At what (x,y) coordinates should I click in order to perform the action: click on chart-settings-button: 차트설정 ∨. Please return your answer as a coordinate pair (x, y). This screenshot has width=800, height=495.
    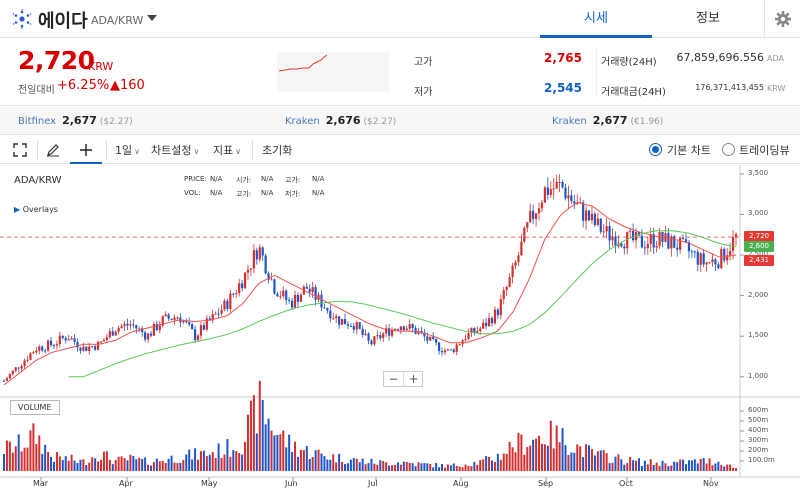
    Looking at the image, I should click on (175, 150).